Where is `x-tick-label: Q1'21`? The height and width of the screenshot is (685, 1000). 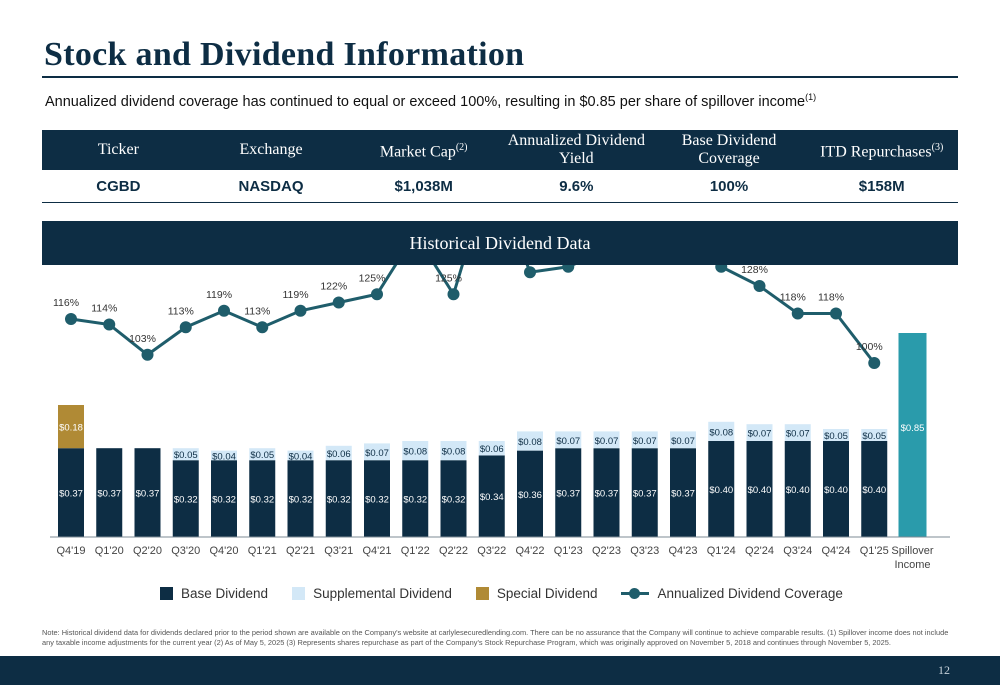
x-tick-label: Q1'21 is located at coordinates (262, 551).